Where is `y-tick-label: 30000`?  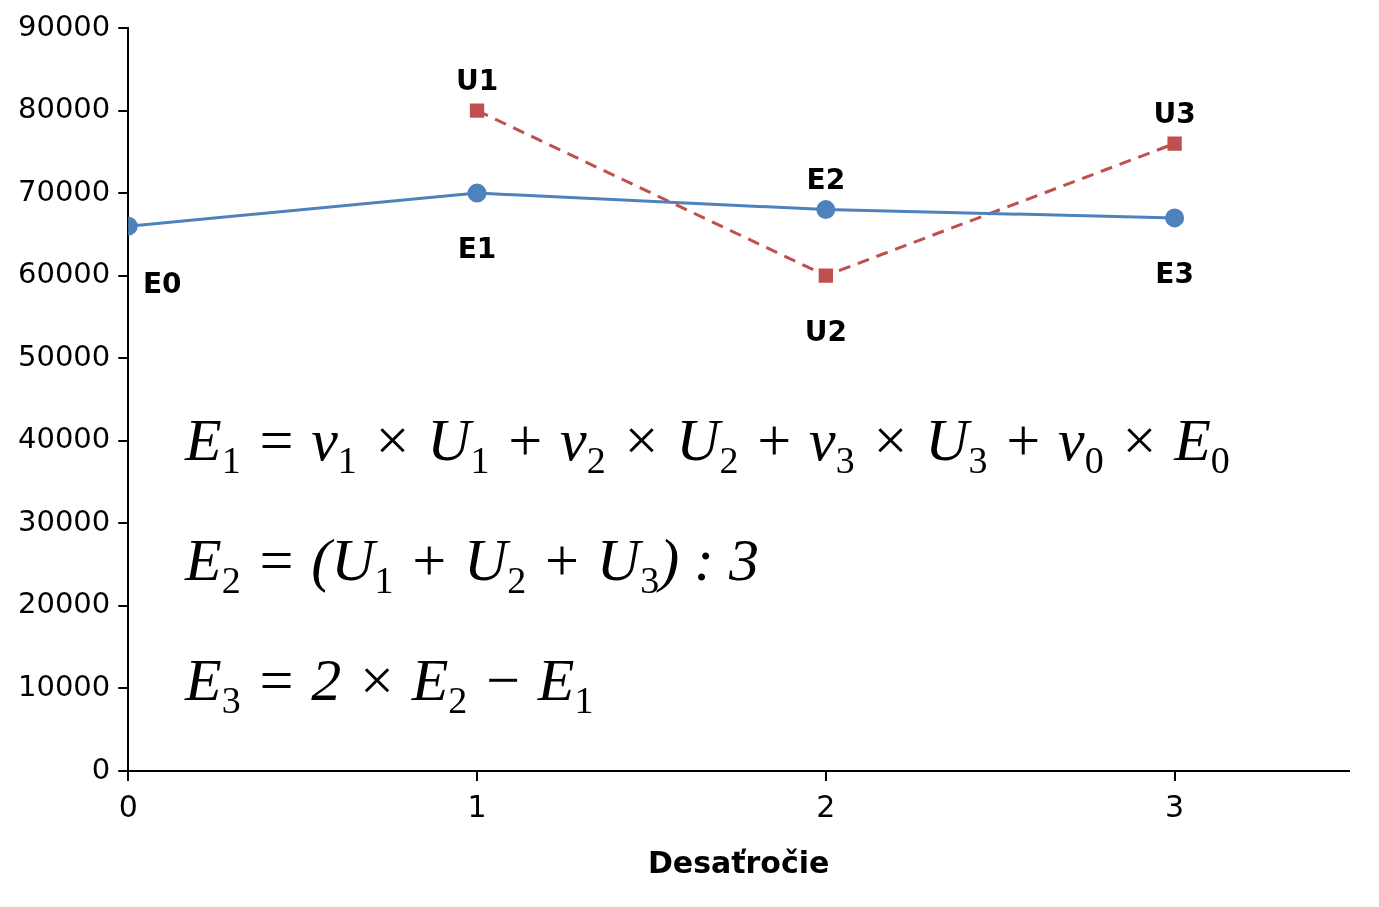 y-tick-label: 30000 is located at coordinates (64, 520).